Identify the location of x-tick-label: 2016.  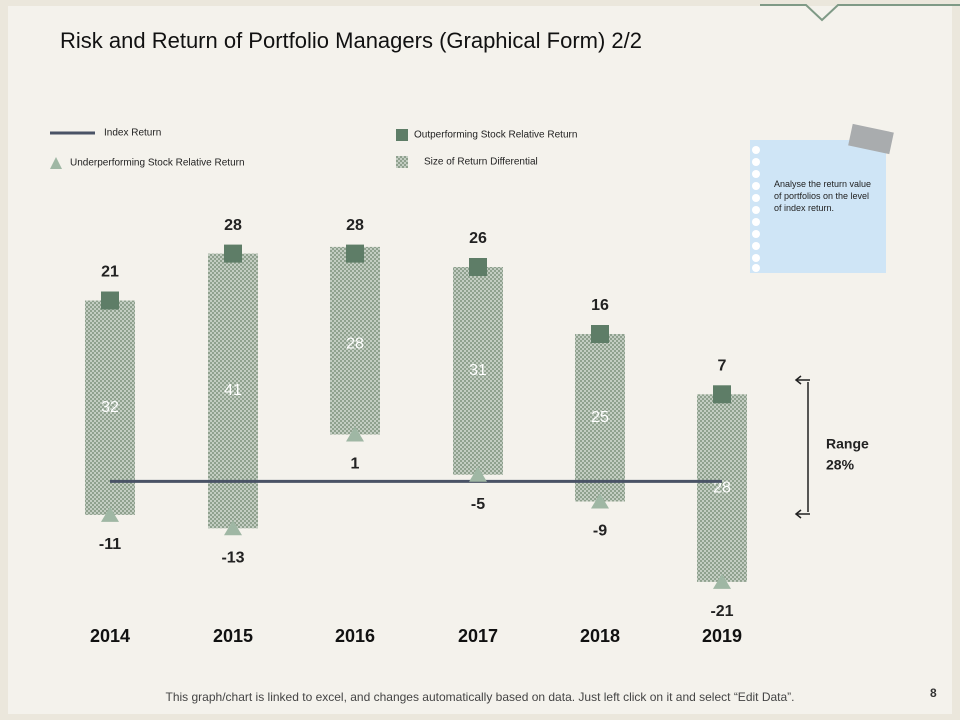
(355, 636).